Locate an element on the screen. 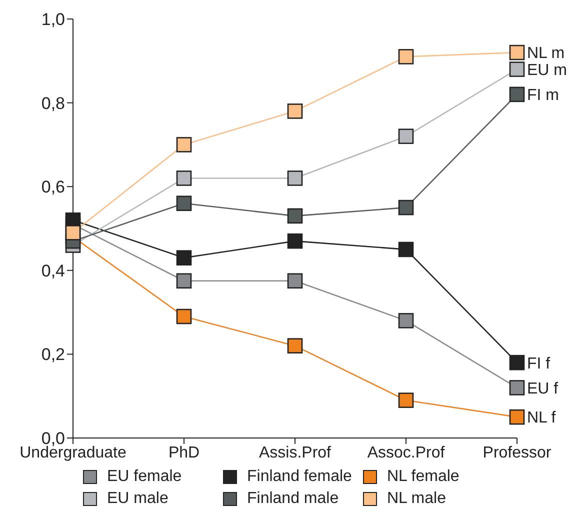  annotation: FI m is located at coordinates (543, 95).